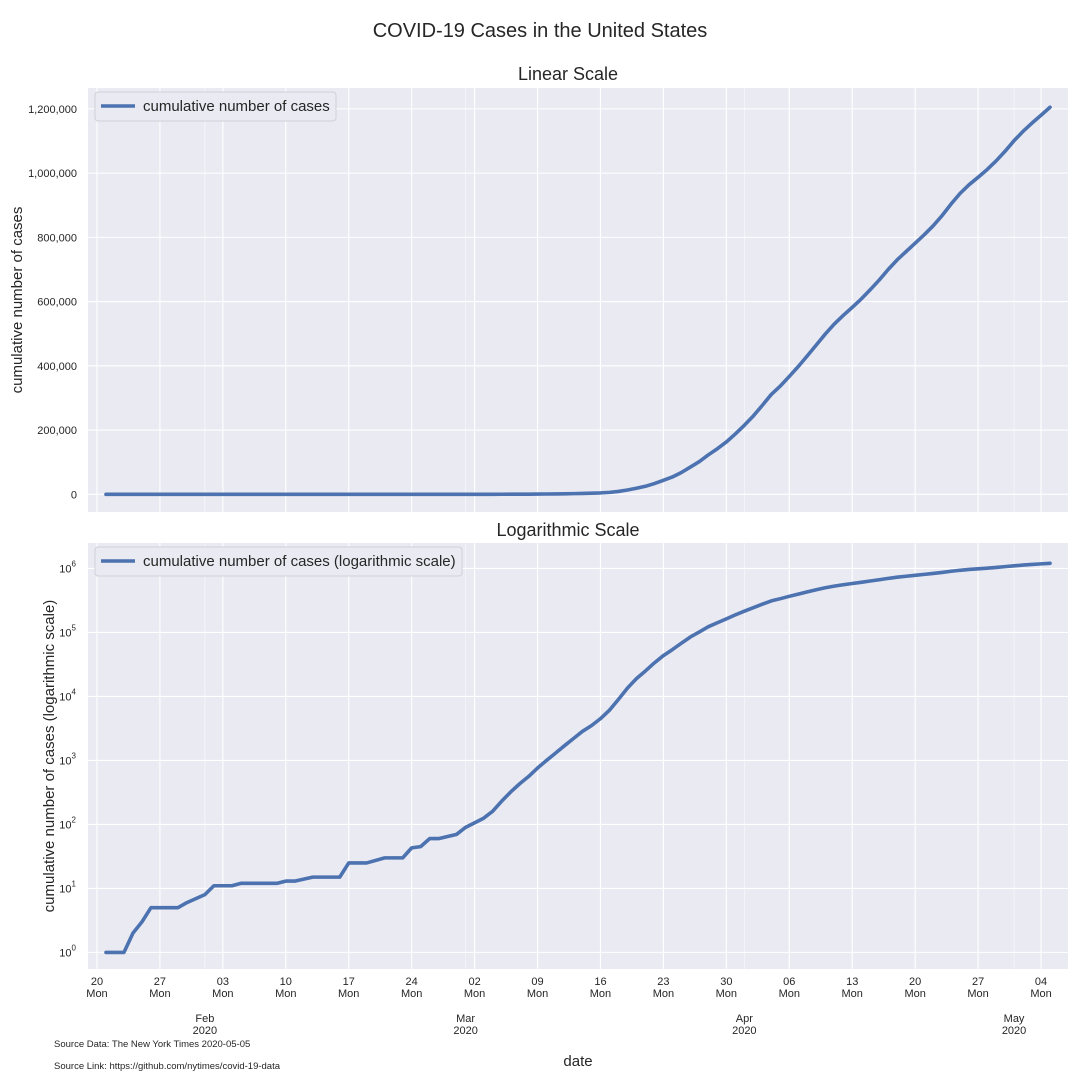 This screenshot has width=1080, height=1080. I want to click on x-tick-day: 13, so click(852, 982).